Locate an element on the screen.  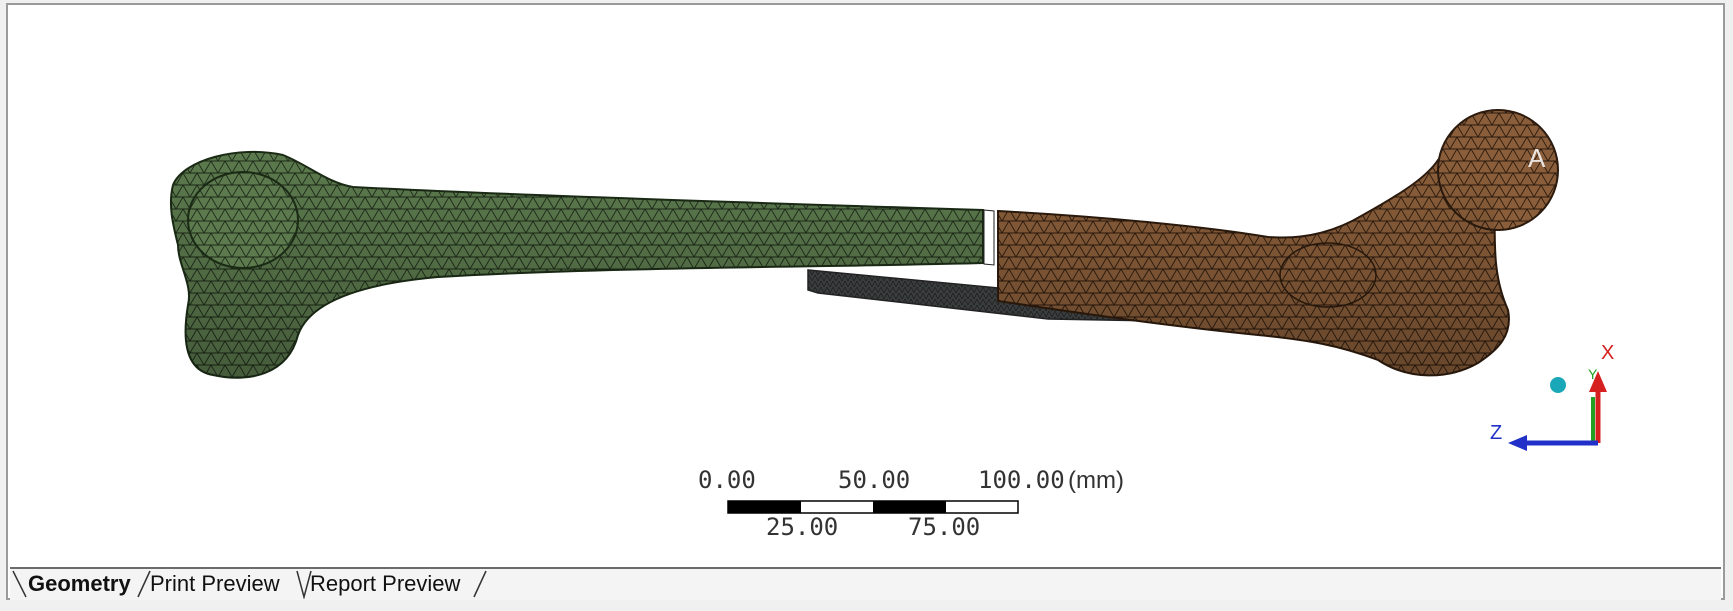
z-axis-label: Z is located at coordinates (1496, 433).